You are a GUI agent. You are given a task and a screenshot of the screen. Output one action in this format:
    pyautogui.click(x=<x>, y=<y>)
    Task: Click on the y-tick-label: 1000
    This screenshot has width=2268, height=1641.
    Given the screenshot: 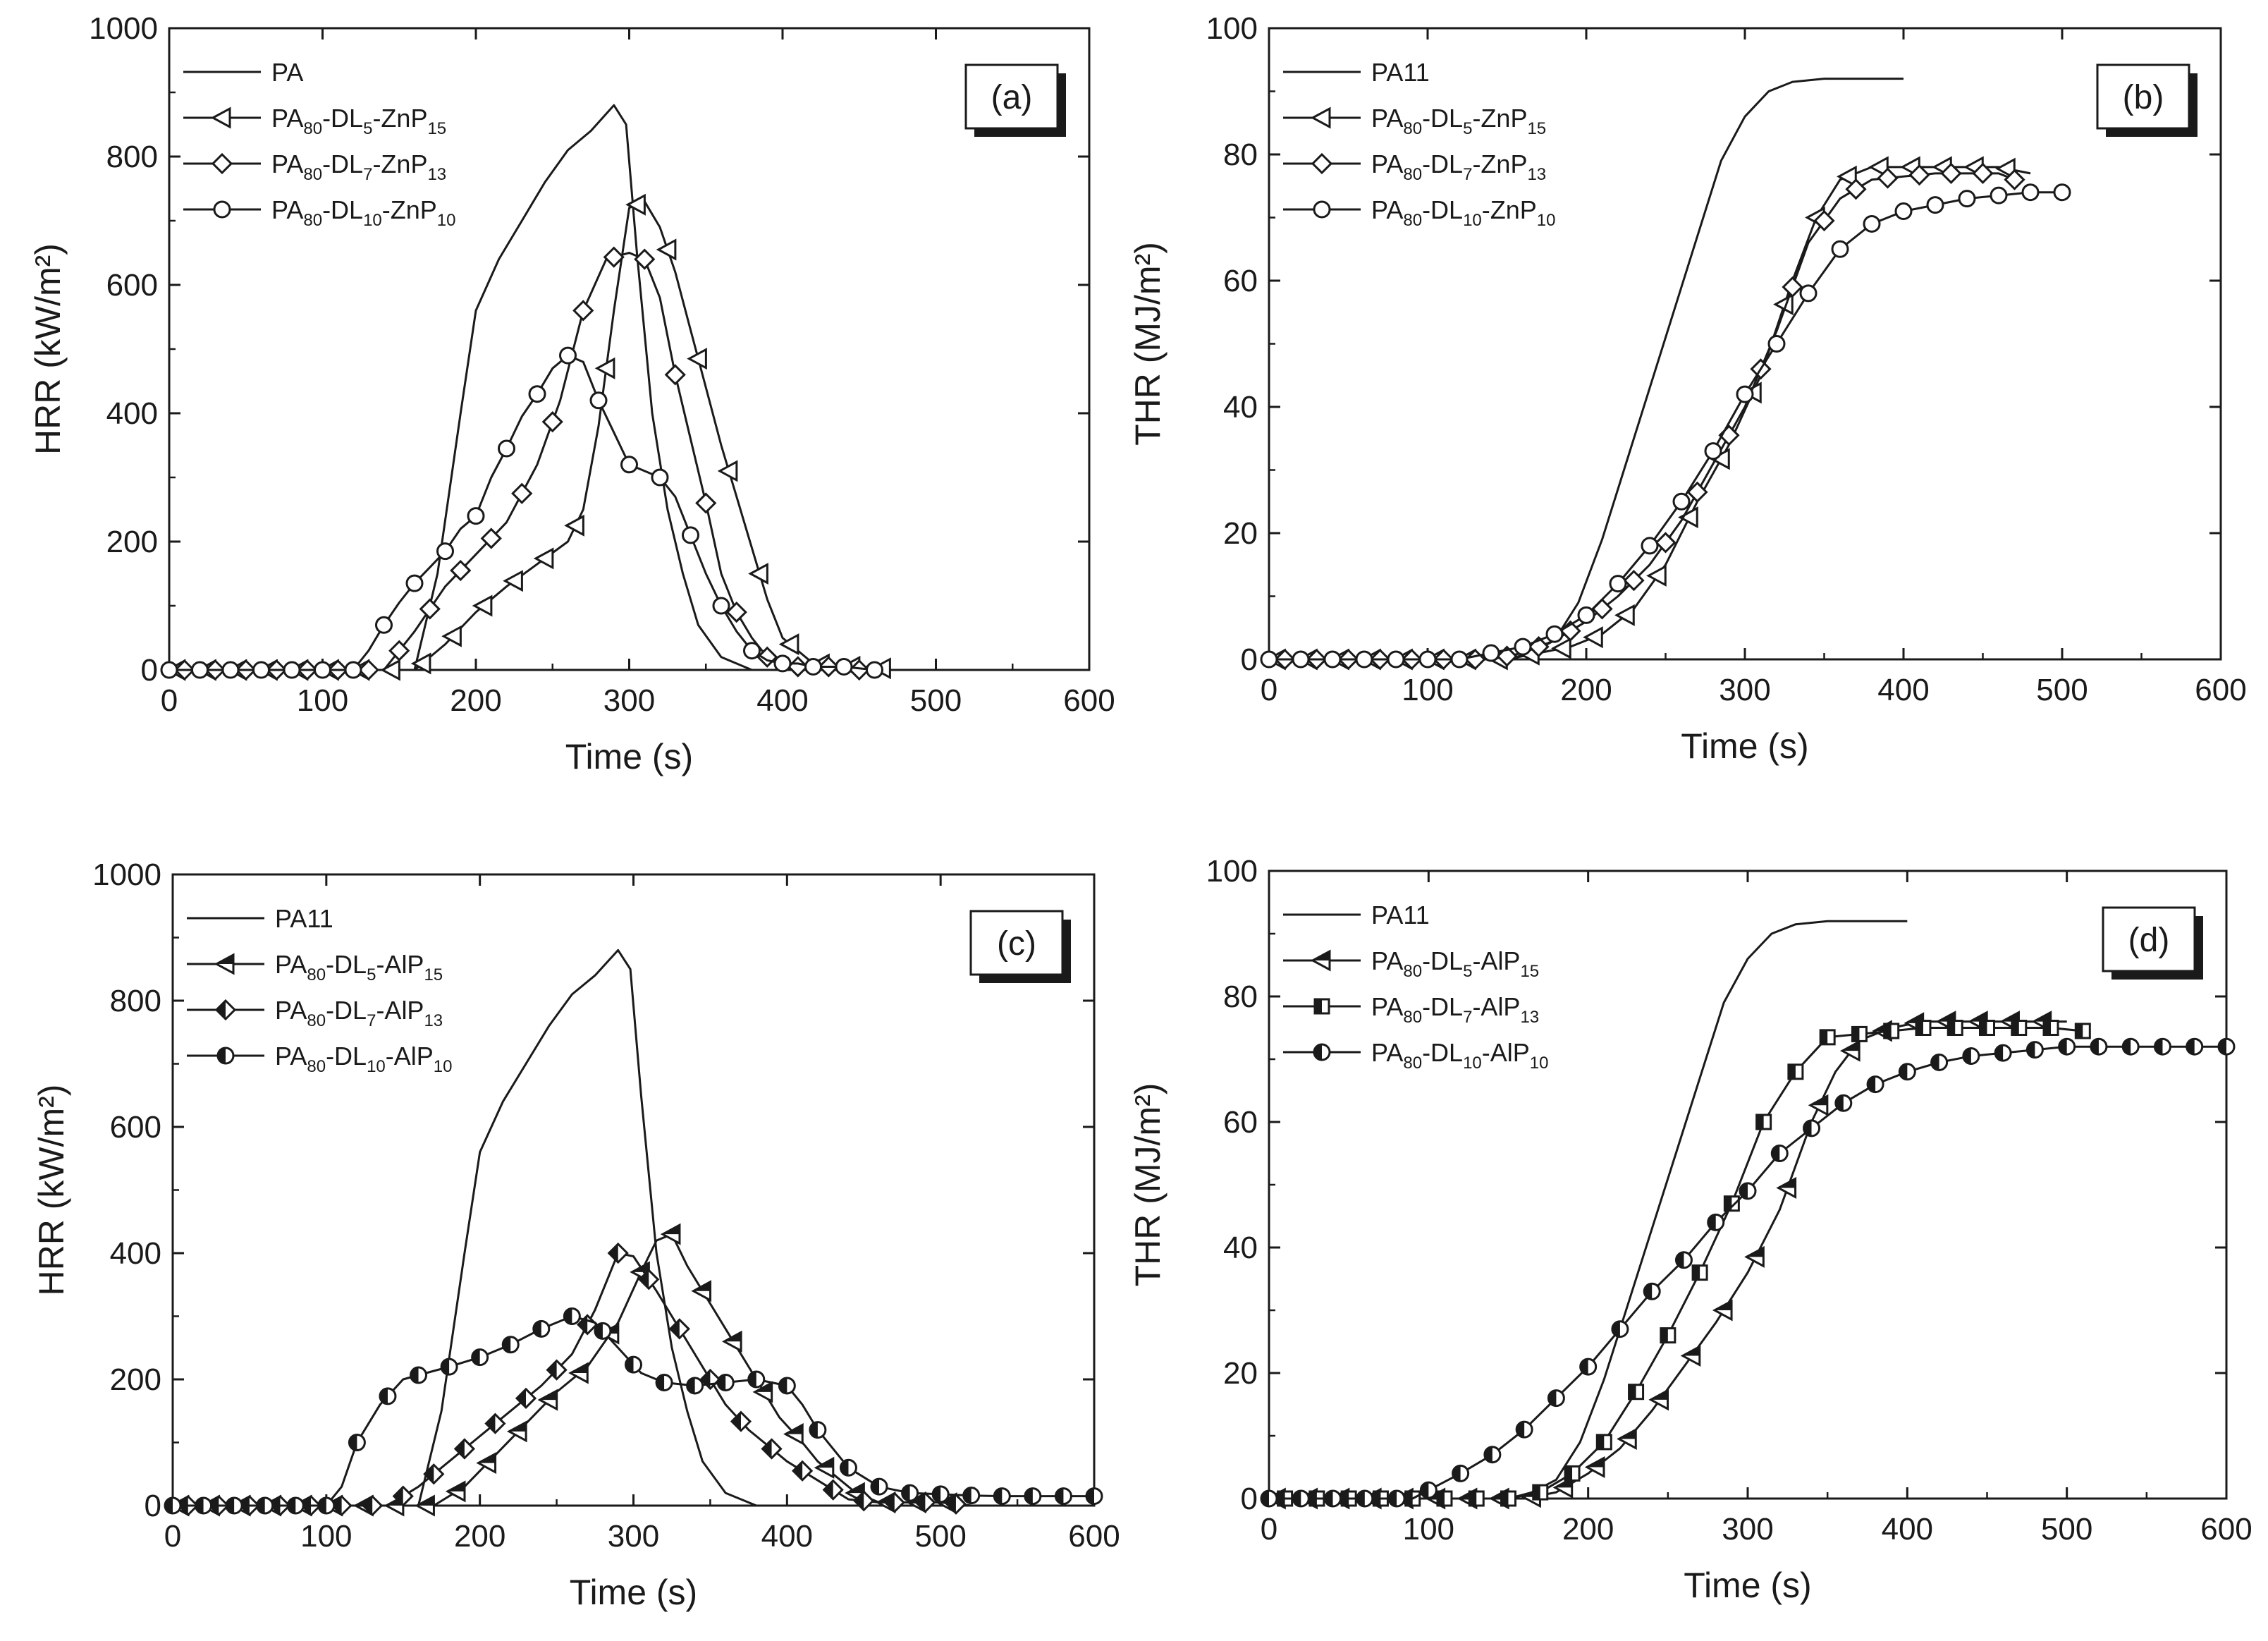 What is the action you would take?
    pyautogui.click(x=124, y=28)
    